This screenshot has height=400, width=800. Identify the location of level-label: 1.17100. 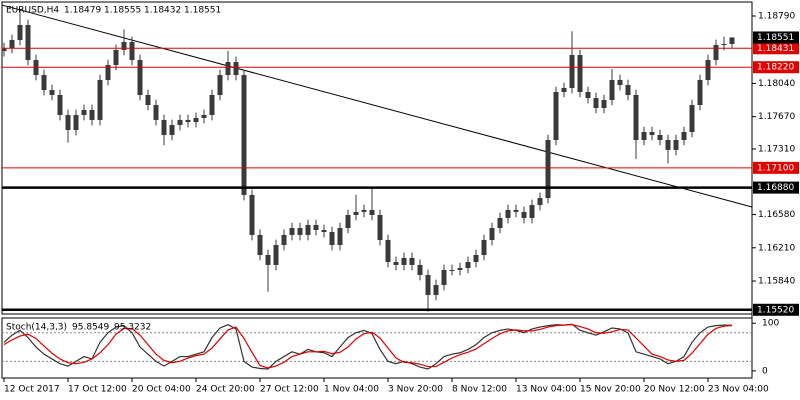
(775, 168).